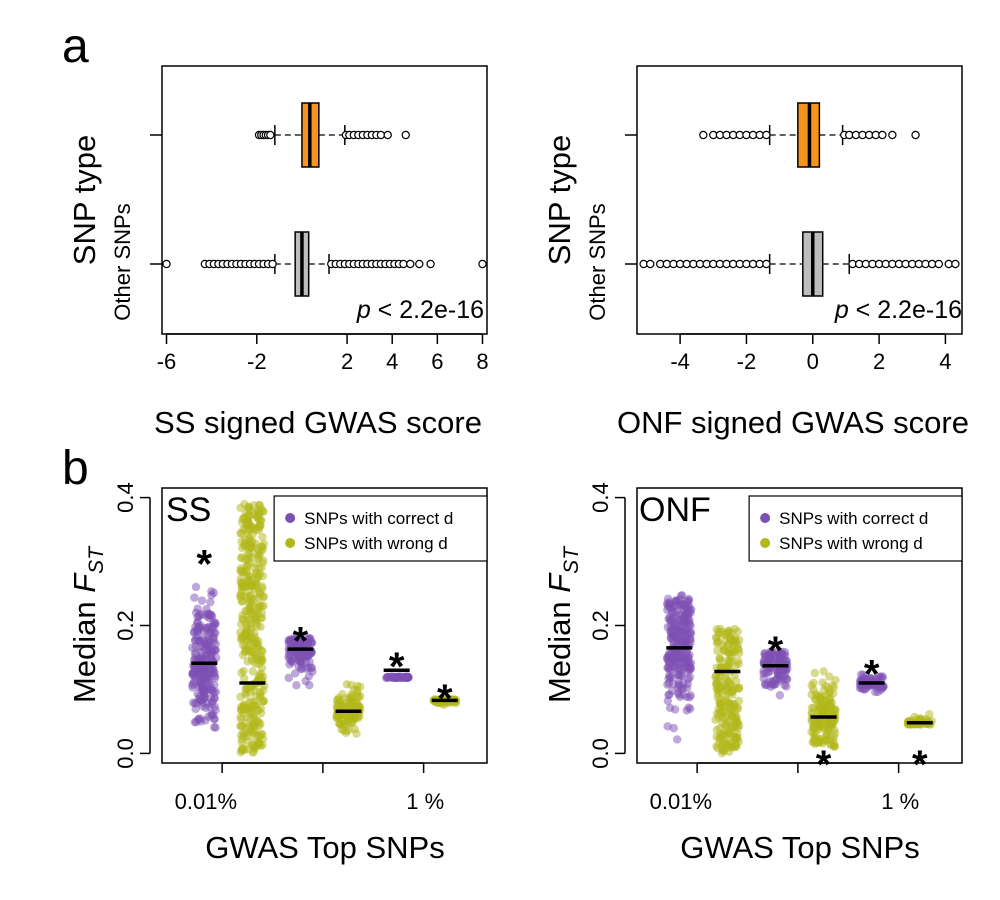 The width and height of the screenshot is (1000, 900). What do you see at coordinates (84, 582) in the screenshot?
I see `y-axis-title-italic: F` at bounding box center [84, 582].